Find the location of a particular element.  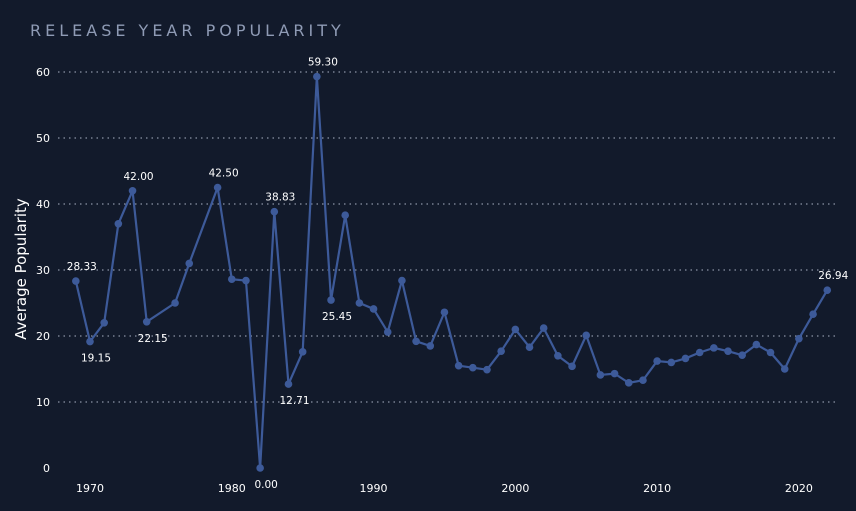

x-tick-label: 2000 is located at coordinates (515, 488).